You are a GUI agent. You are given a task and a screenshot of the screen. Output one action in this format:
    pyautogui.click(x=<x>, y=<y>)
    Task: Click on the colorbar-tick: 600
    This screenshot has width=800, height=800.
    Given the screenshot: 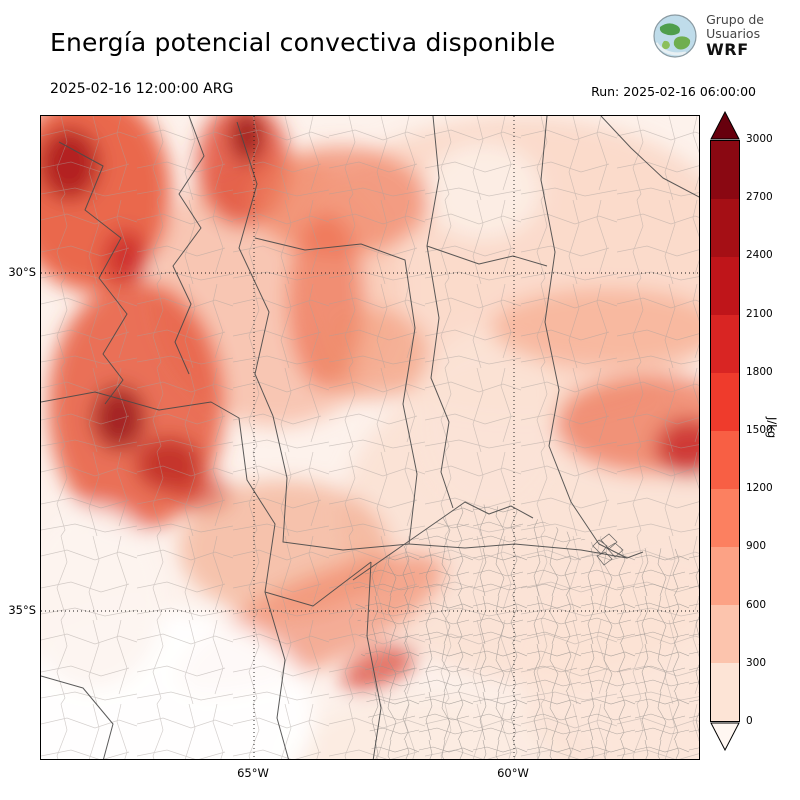 What is the action you would take?
    pyautogui.click(x=756, y=605)
    